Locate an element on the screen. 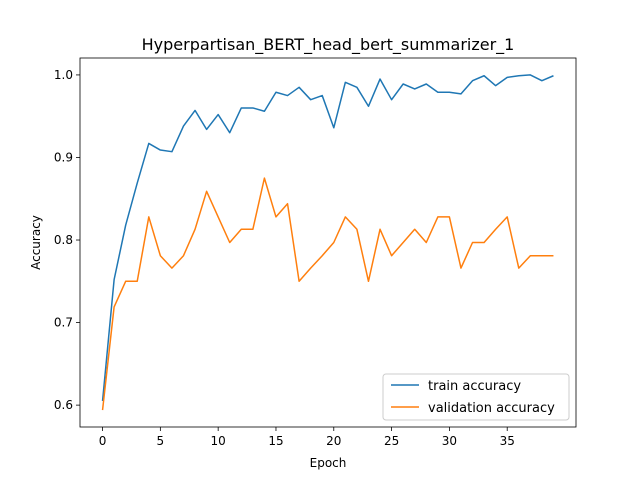 The image size is (640, 480). x-tick-label: 30 is located at coordinates (449, 441).